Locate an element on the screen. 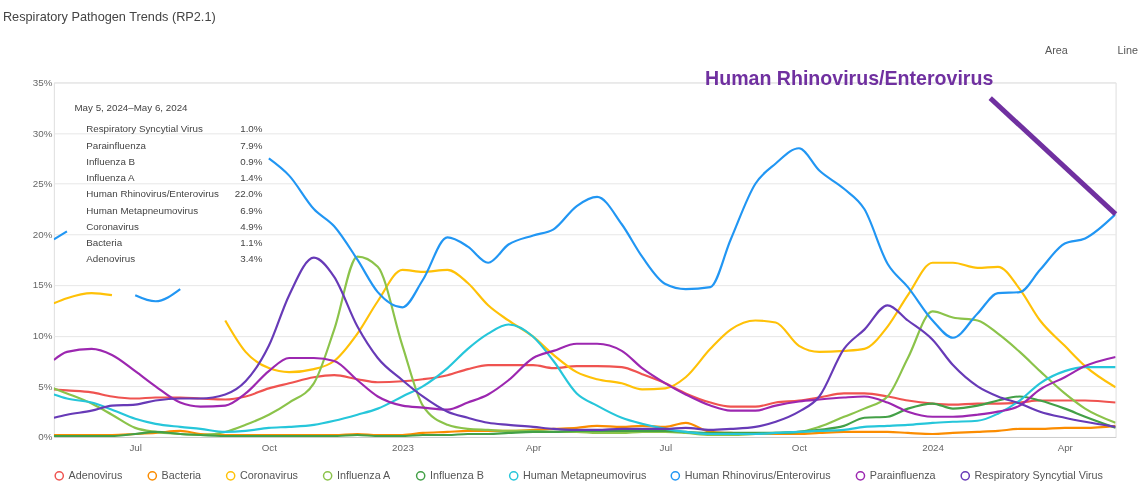 This screenshot has height=489, width=1144. annotation: 1.4% is located at coordinates (251, 178).